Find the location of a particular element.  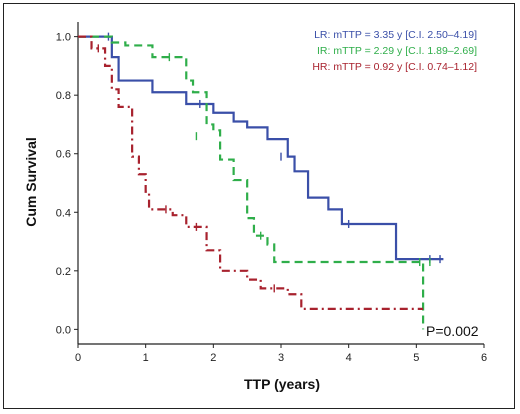

x-tick-label: 3 is located at coordinates (281, 358).